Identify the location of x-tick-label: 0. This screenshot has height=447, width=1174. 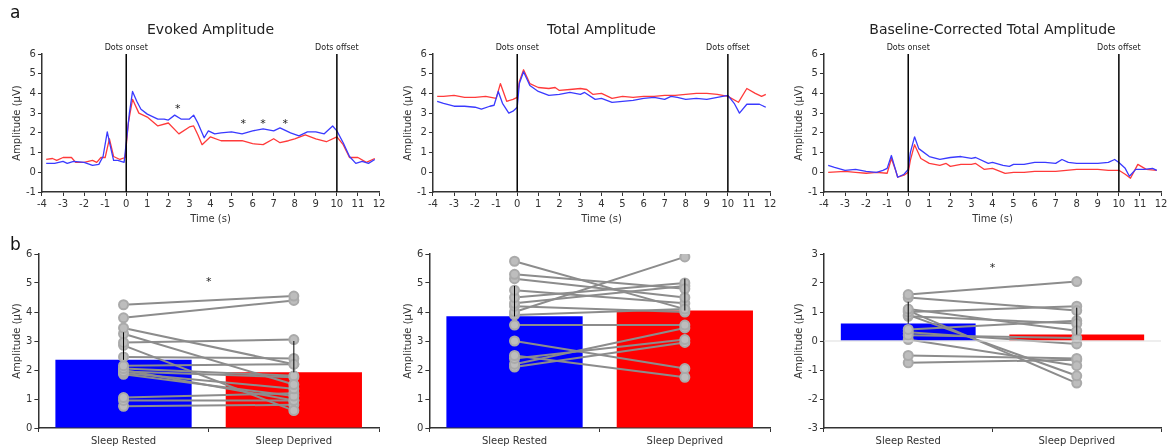
(126, 203).